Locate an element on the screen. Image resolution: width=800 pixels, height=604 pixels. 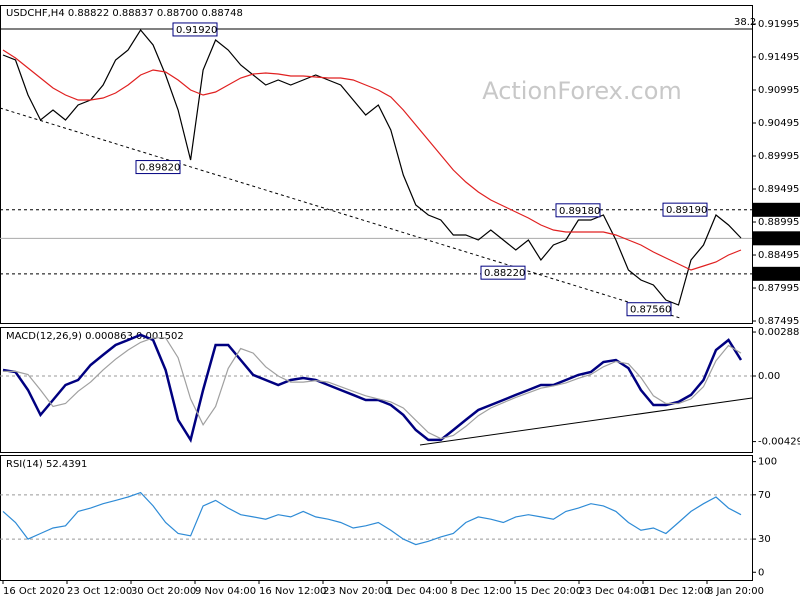
series-line is located at coordinates (372, 518).